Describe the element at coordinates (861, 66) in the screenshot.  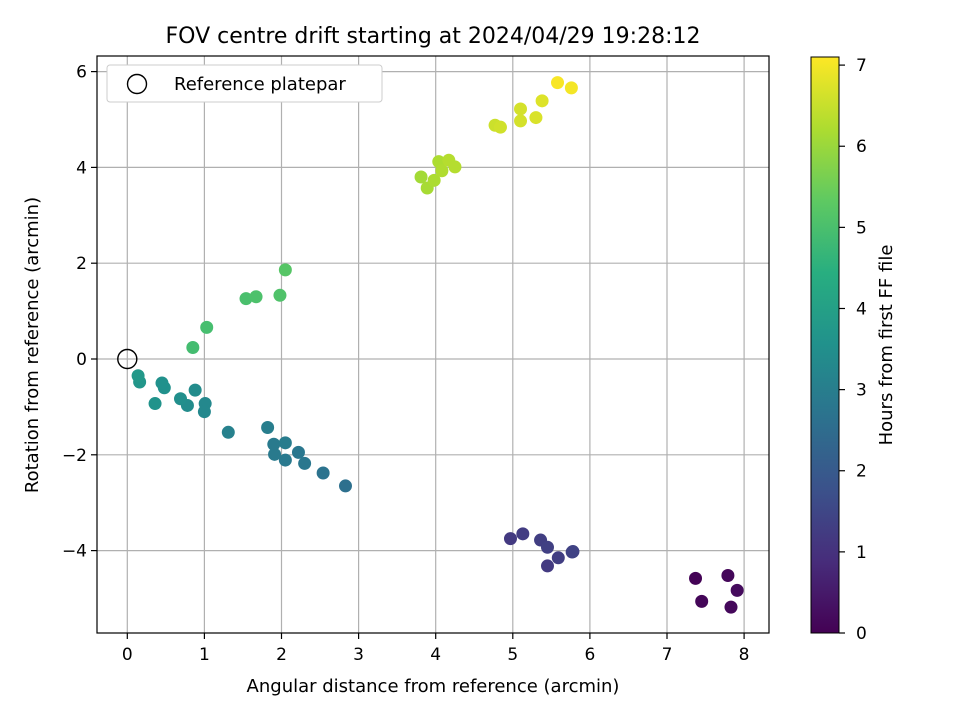
I see `colorbar-tick-label: 7` at that location.